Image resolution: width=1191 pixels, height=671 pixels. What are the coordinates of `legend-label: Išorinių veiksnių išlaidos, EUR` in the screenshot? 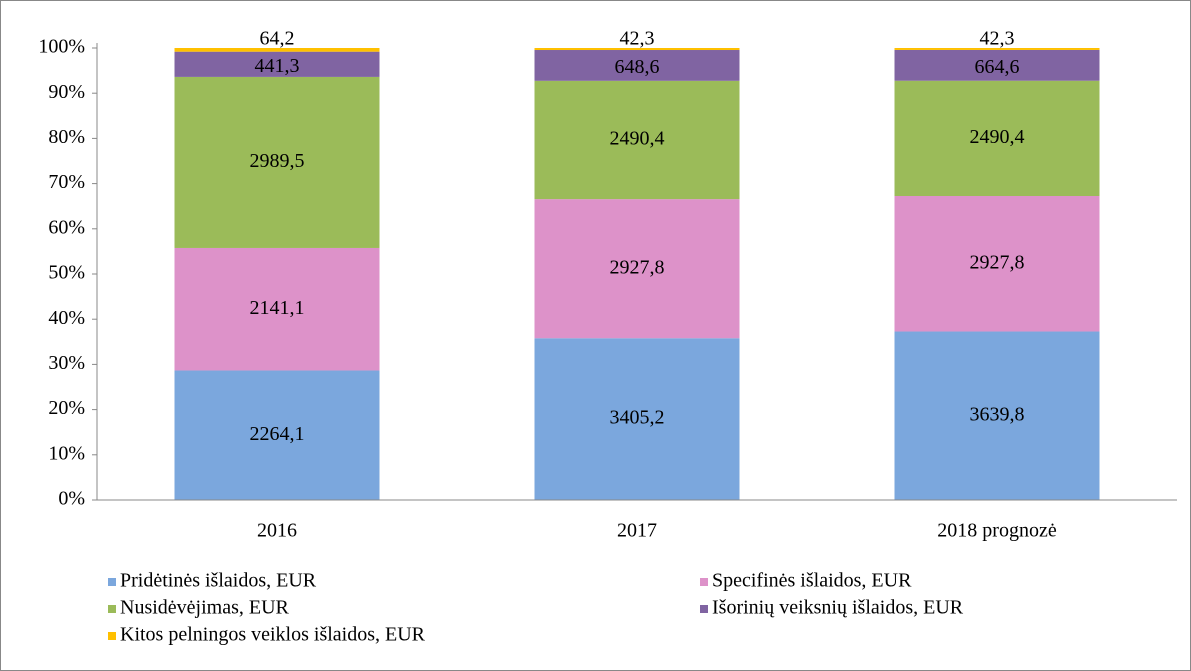 It's located at (838, 608).